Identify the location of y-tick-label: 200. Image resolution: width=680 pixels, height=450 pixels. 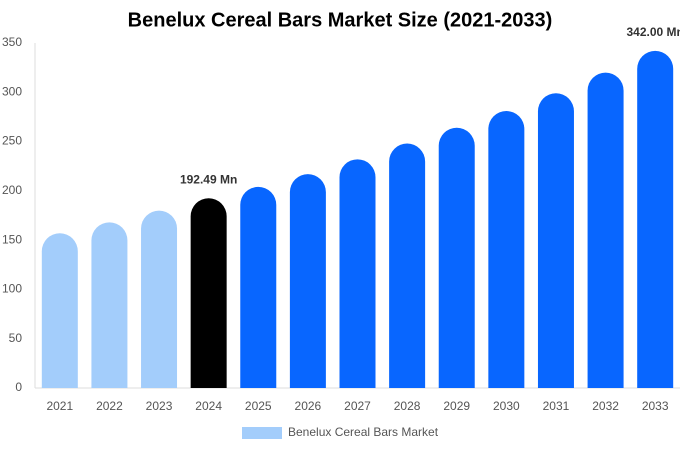
(12, 190).